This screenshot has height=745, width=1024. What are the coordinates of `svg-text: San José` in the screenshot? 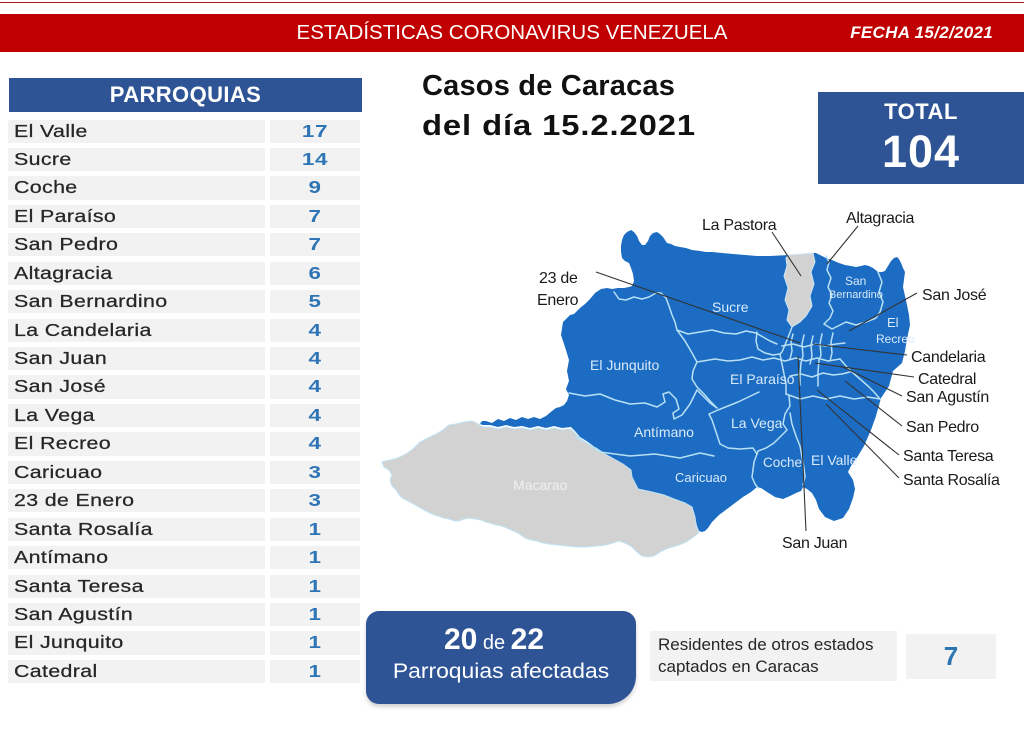 It's located at (954, 295).